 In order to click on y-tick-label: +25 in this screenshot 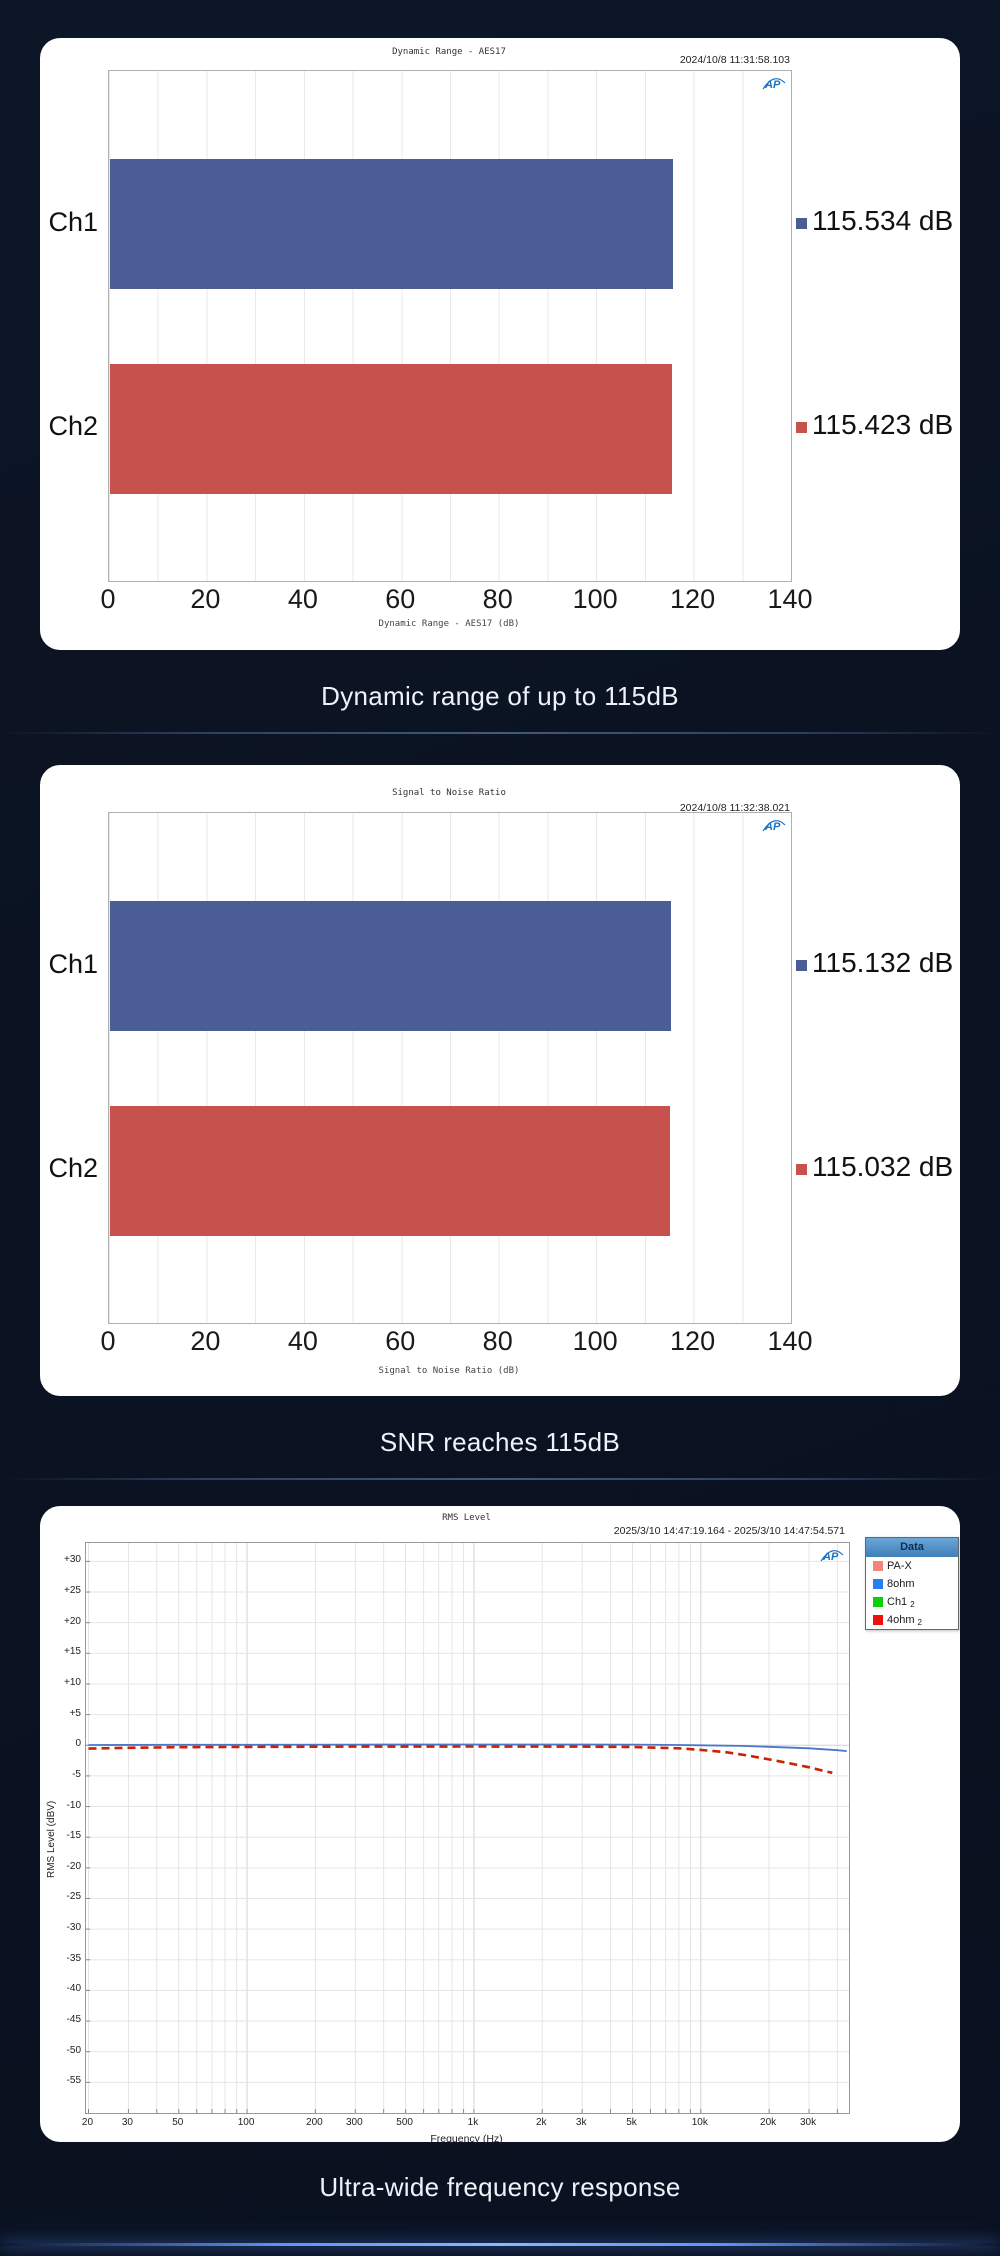, I will do `click(72, 1591)`.